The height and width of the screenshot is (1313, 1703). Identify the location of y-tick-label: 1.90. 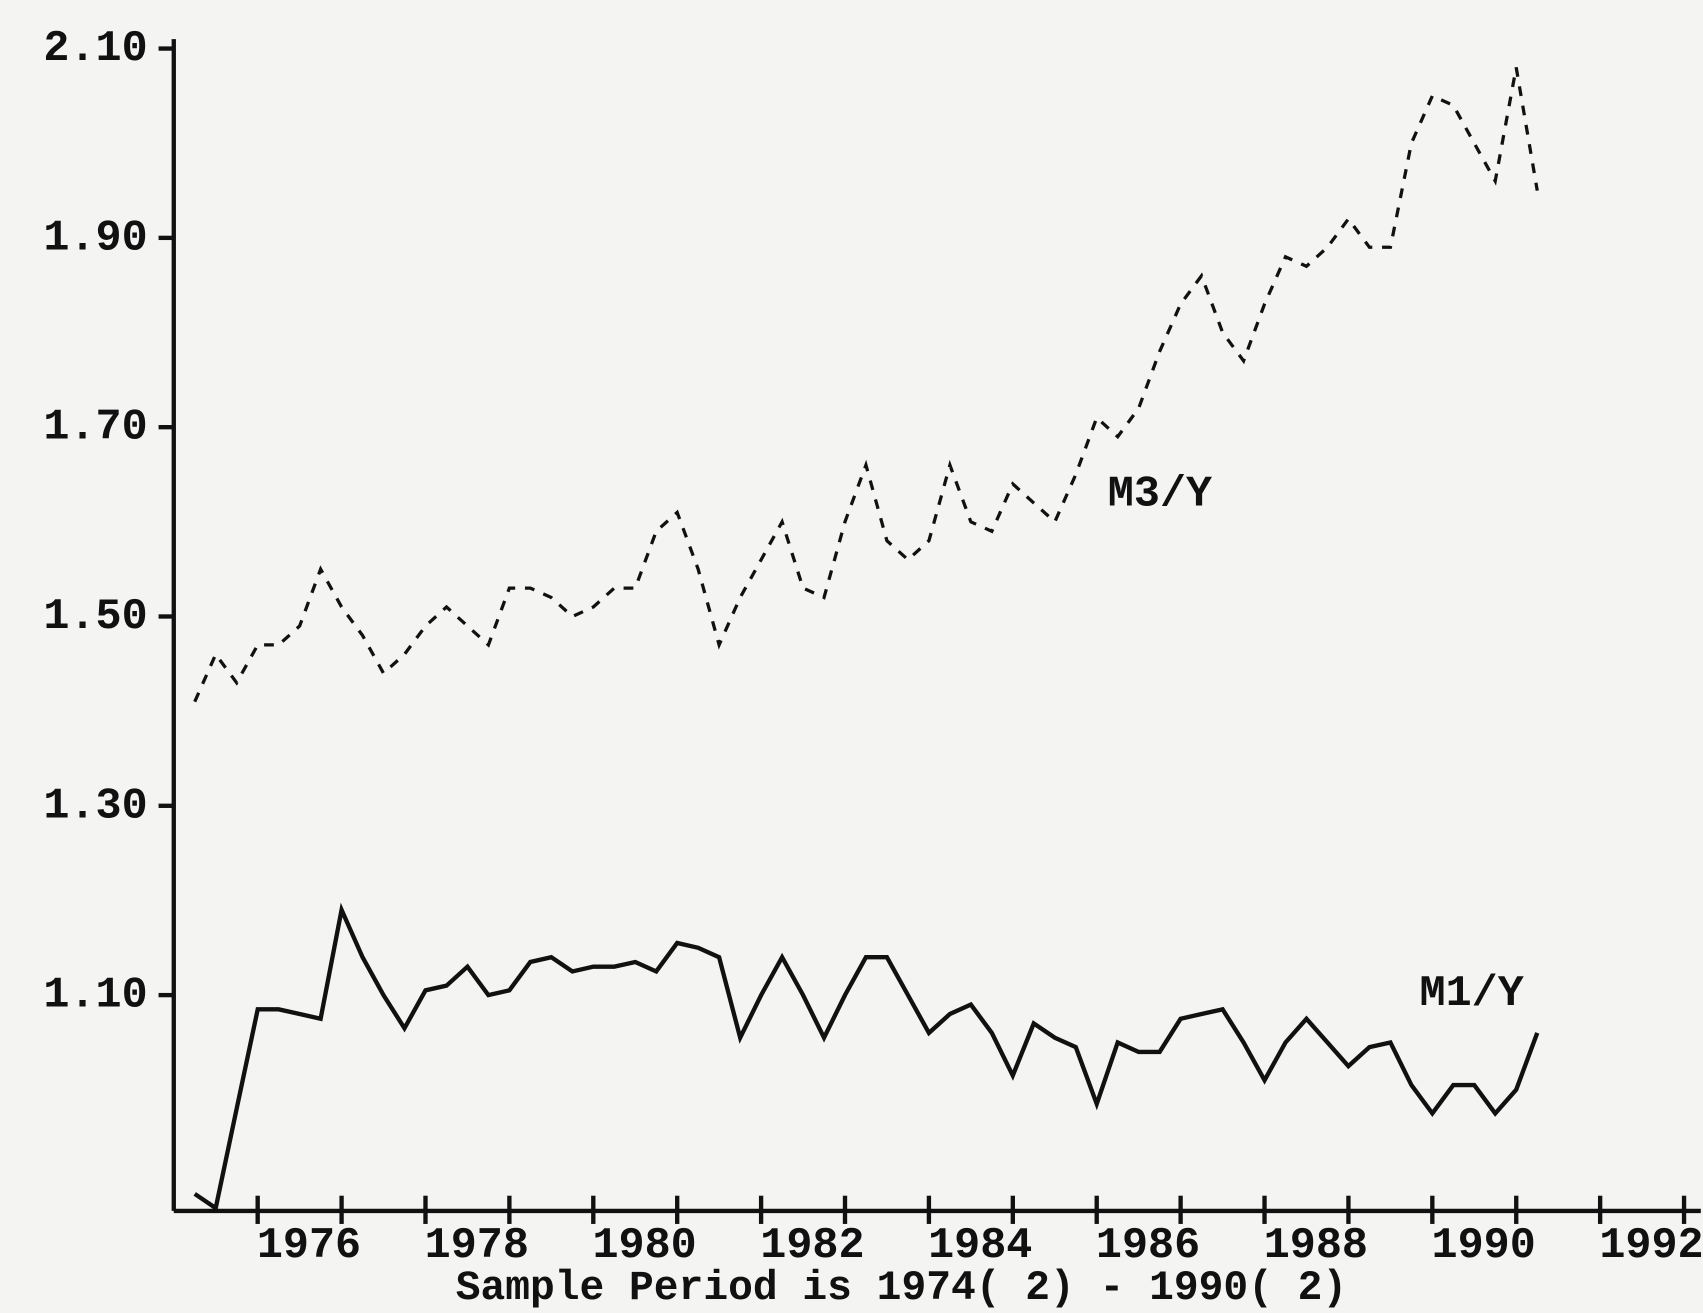
(95, 238).